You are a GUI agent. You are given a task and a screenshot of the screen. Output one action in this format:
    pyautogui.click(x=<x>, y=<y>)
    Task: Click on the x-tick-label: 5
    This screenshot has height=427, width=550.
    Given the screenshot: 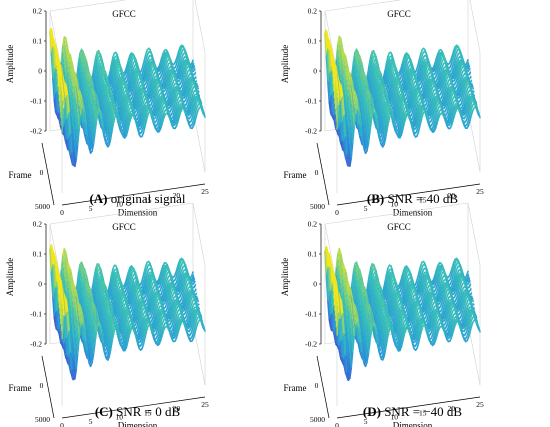 What is the action you would take?
    pyautogui.click(x=91, y=208)
    